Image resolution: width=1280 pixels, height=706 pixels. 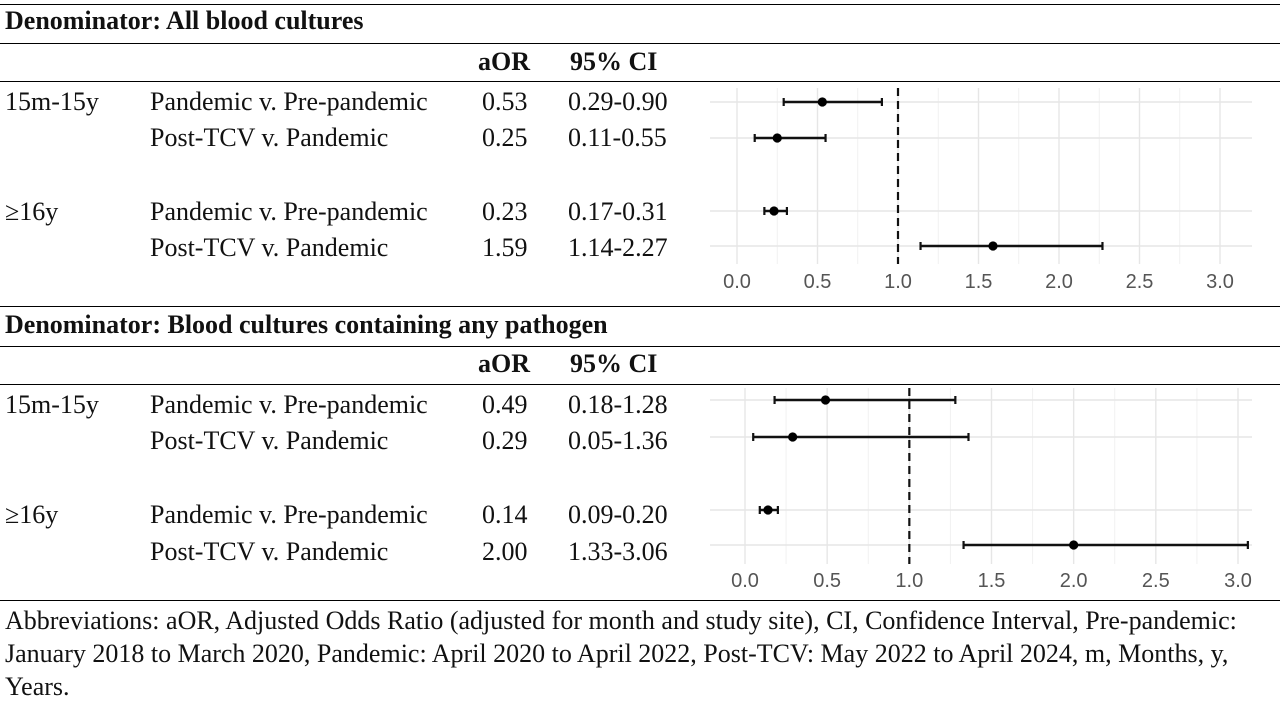 I want to click on section-1-header-rule, so click(x=640, y=81).